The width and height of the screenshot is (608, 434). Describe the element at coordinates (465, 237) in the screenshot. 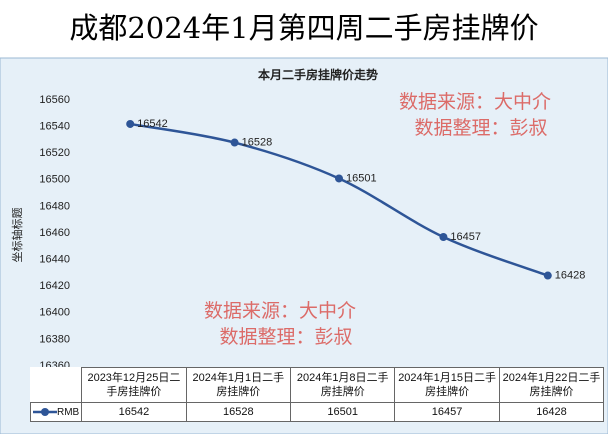

I see `data-label: 16457` at that location.